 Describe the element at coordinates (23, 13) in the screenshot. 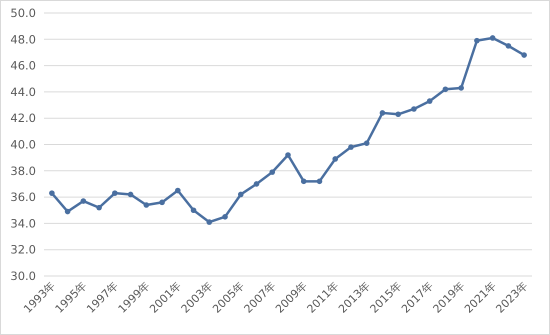

I see `y-tick-label: 50.0` at that location.